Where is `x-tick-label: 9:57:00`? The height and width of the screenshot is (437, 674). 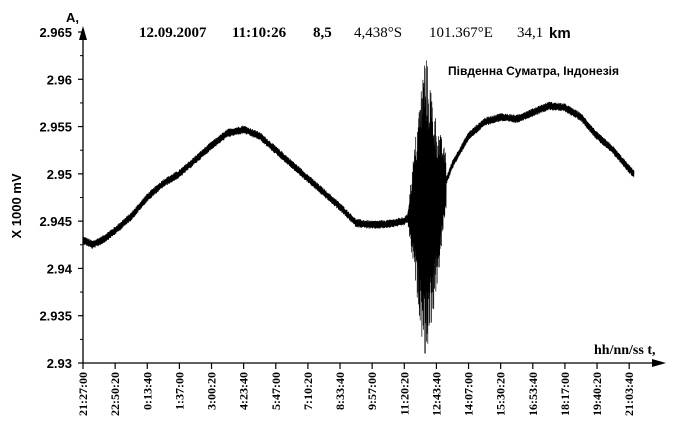 x-tick-label: 9:57:00 is located at coordinates (372, 391).